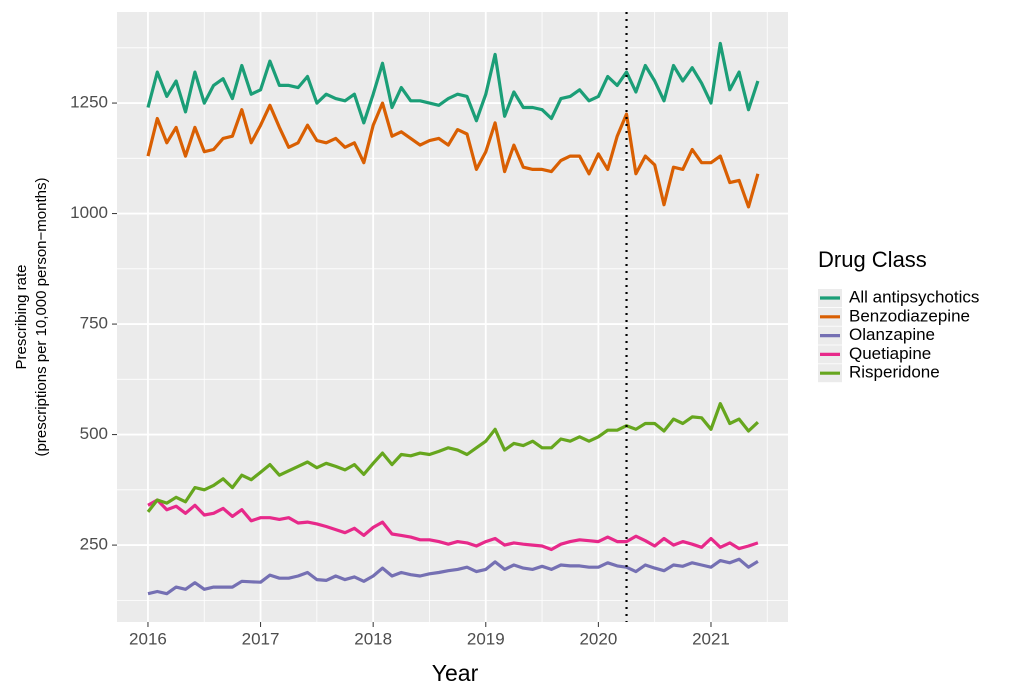  Describe the element at coordinates (373, 638) in the screenshot. I see `x-tick-label: 2018` at that location.